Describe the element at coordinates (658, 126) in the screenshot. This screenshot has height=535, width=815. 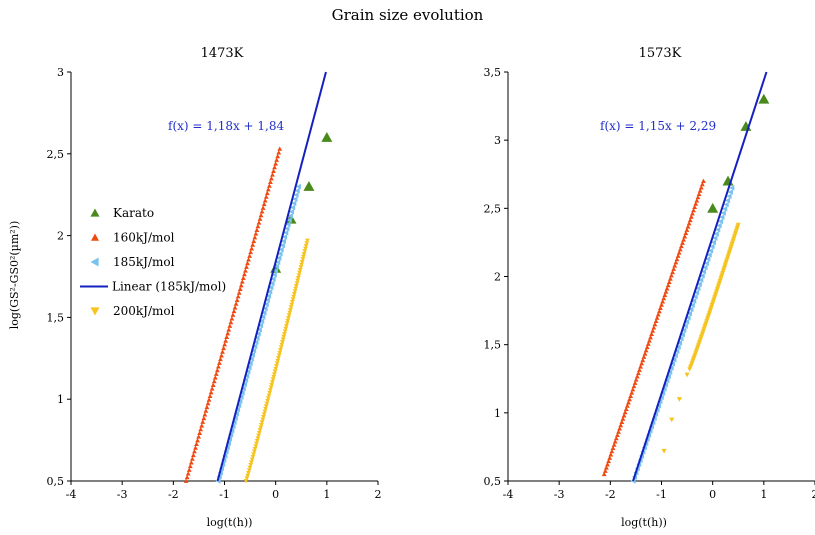
I see `regression-equation: f(x) = 1,15x + 2,29` at that location.